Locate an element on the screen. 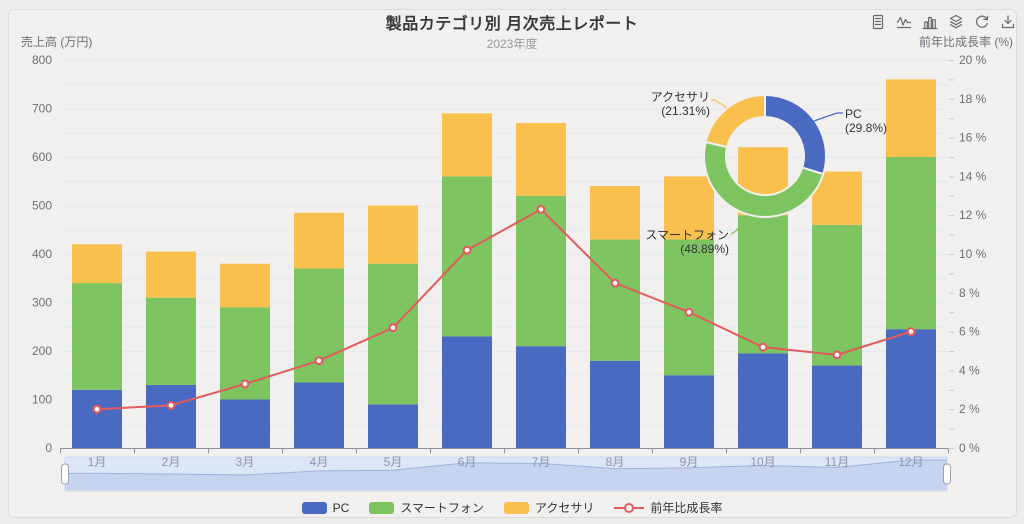 Image resolution: width=1024 pixels, height=524 pixels. right-axis-labels: 0 % 2 % 4 % 6 % 8 % 10 % 12 % 14 % 16 % 18 % 20 % is located at coordinates (968, 254).